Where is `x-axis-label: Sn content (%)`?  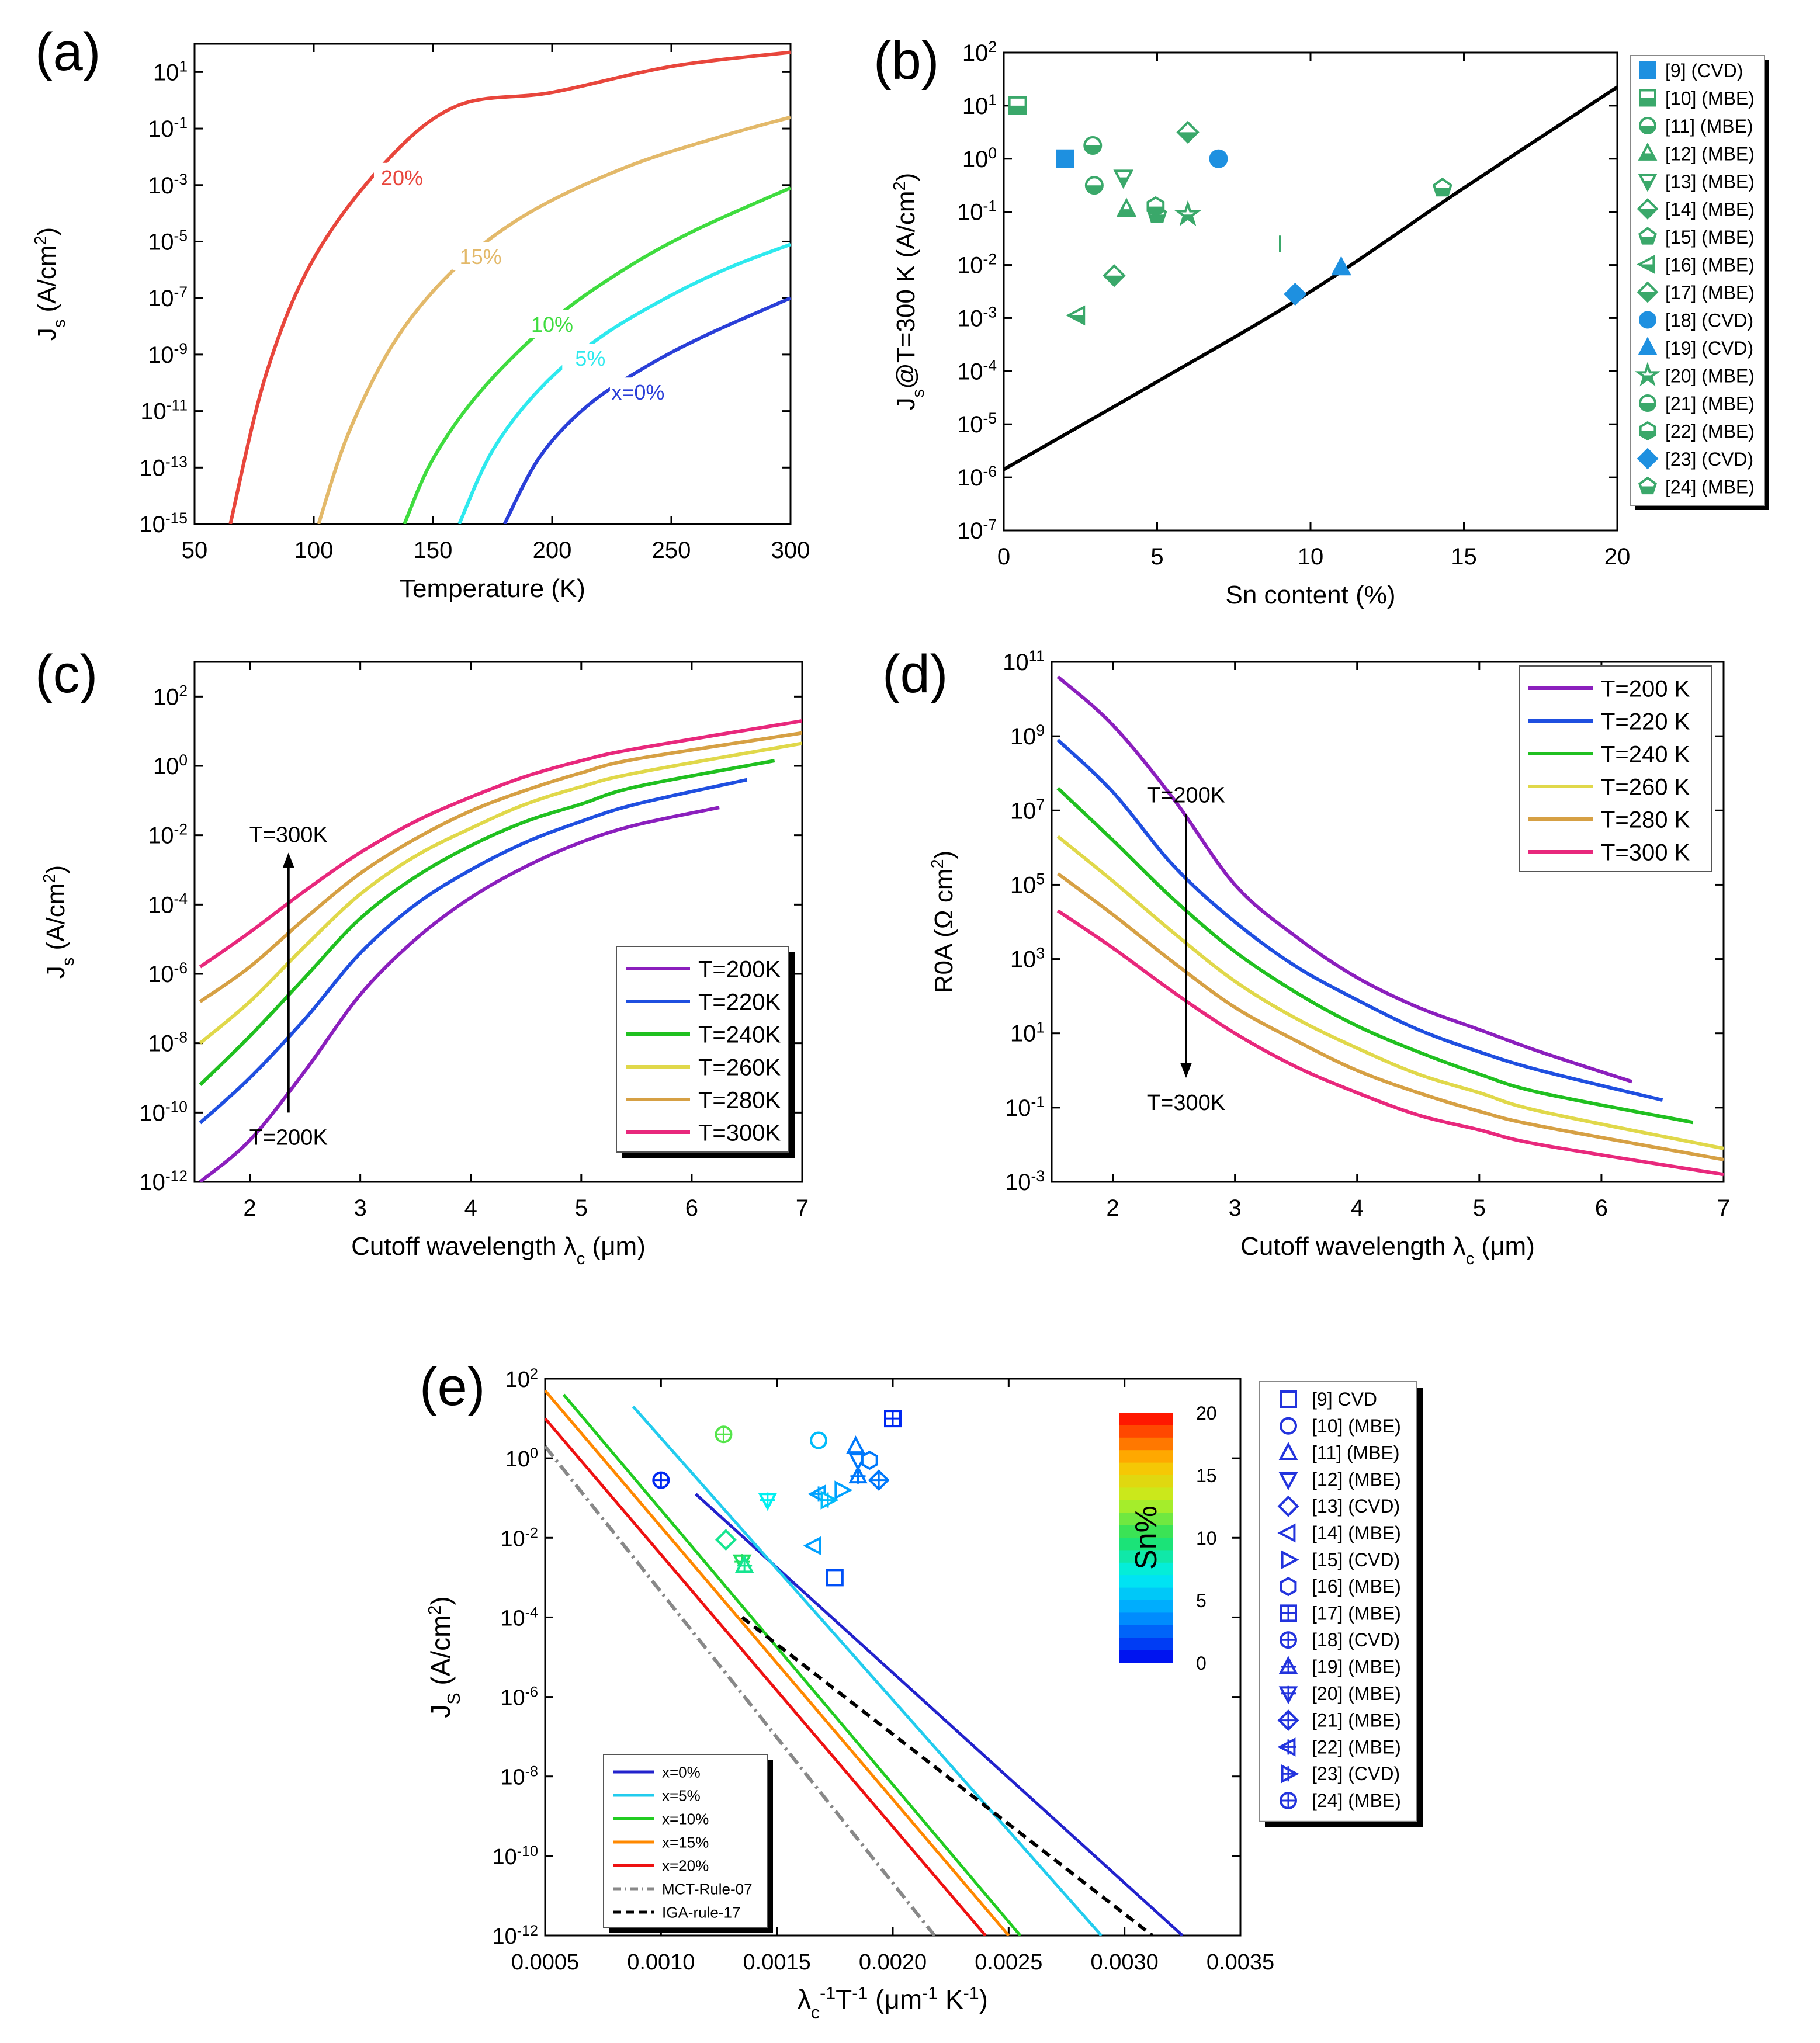 x-axis-label: Sn content (%) is located at coordinates (1310, 595).